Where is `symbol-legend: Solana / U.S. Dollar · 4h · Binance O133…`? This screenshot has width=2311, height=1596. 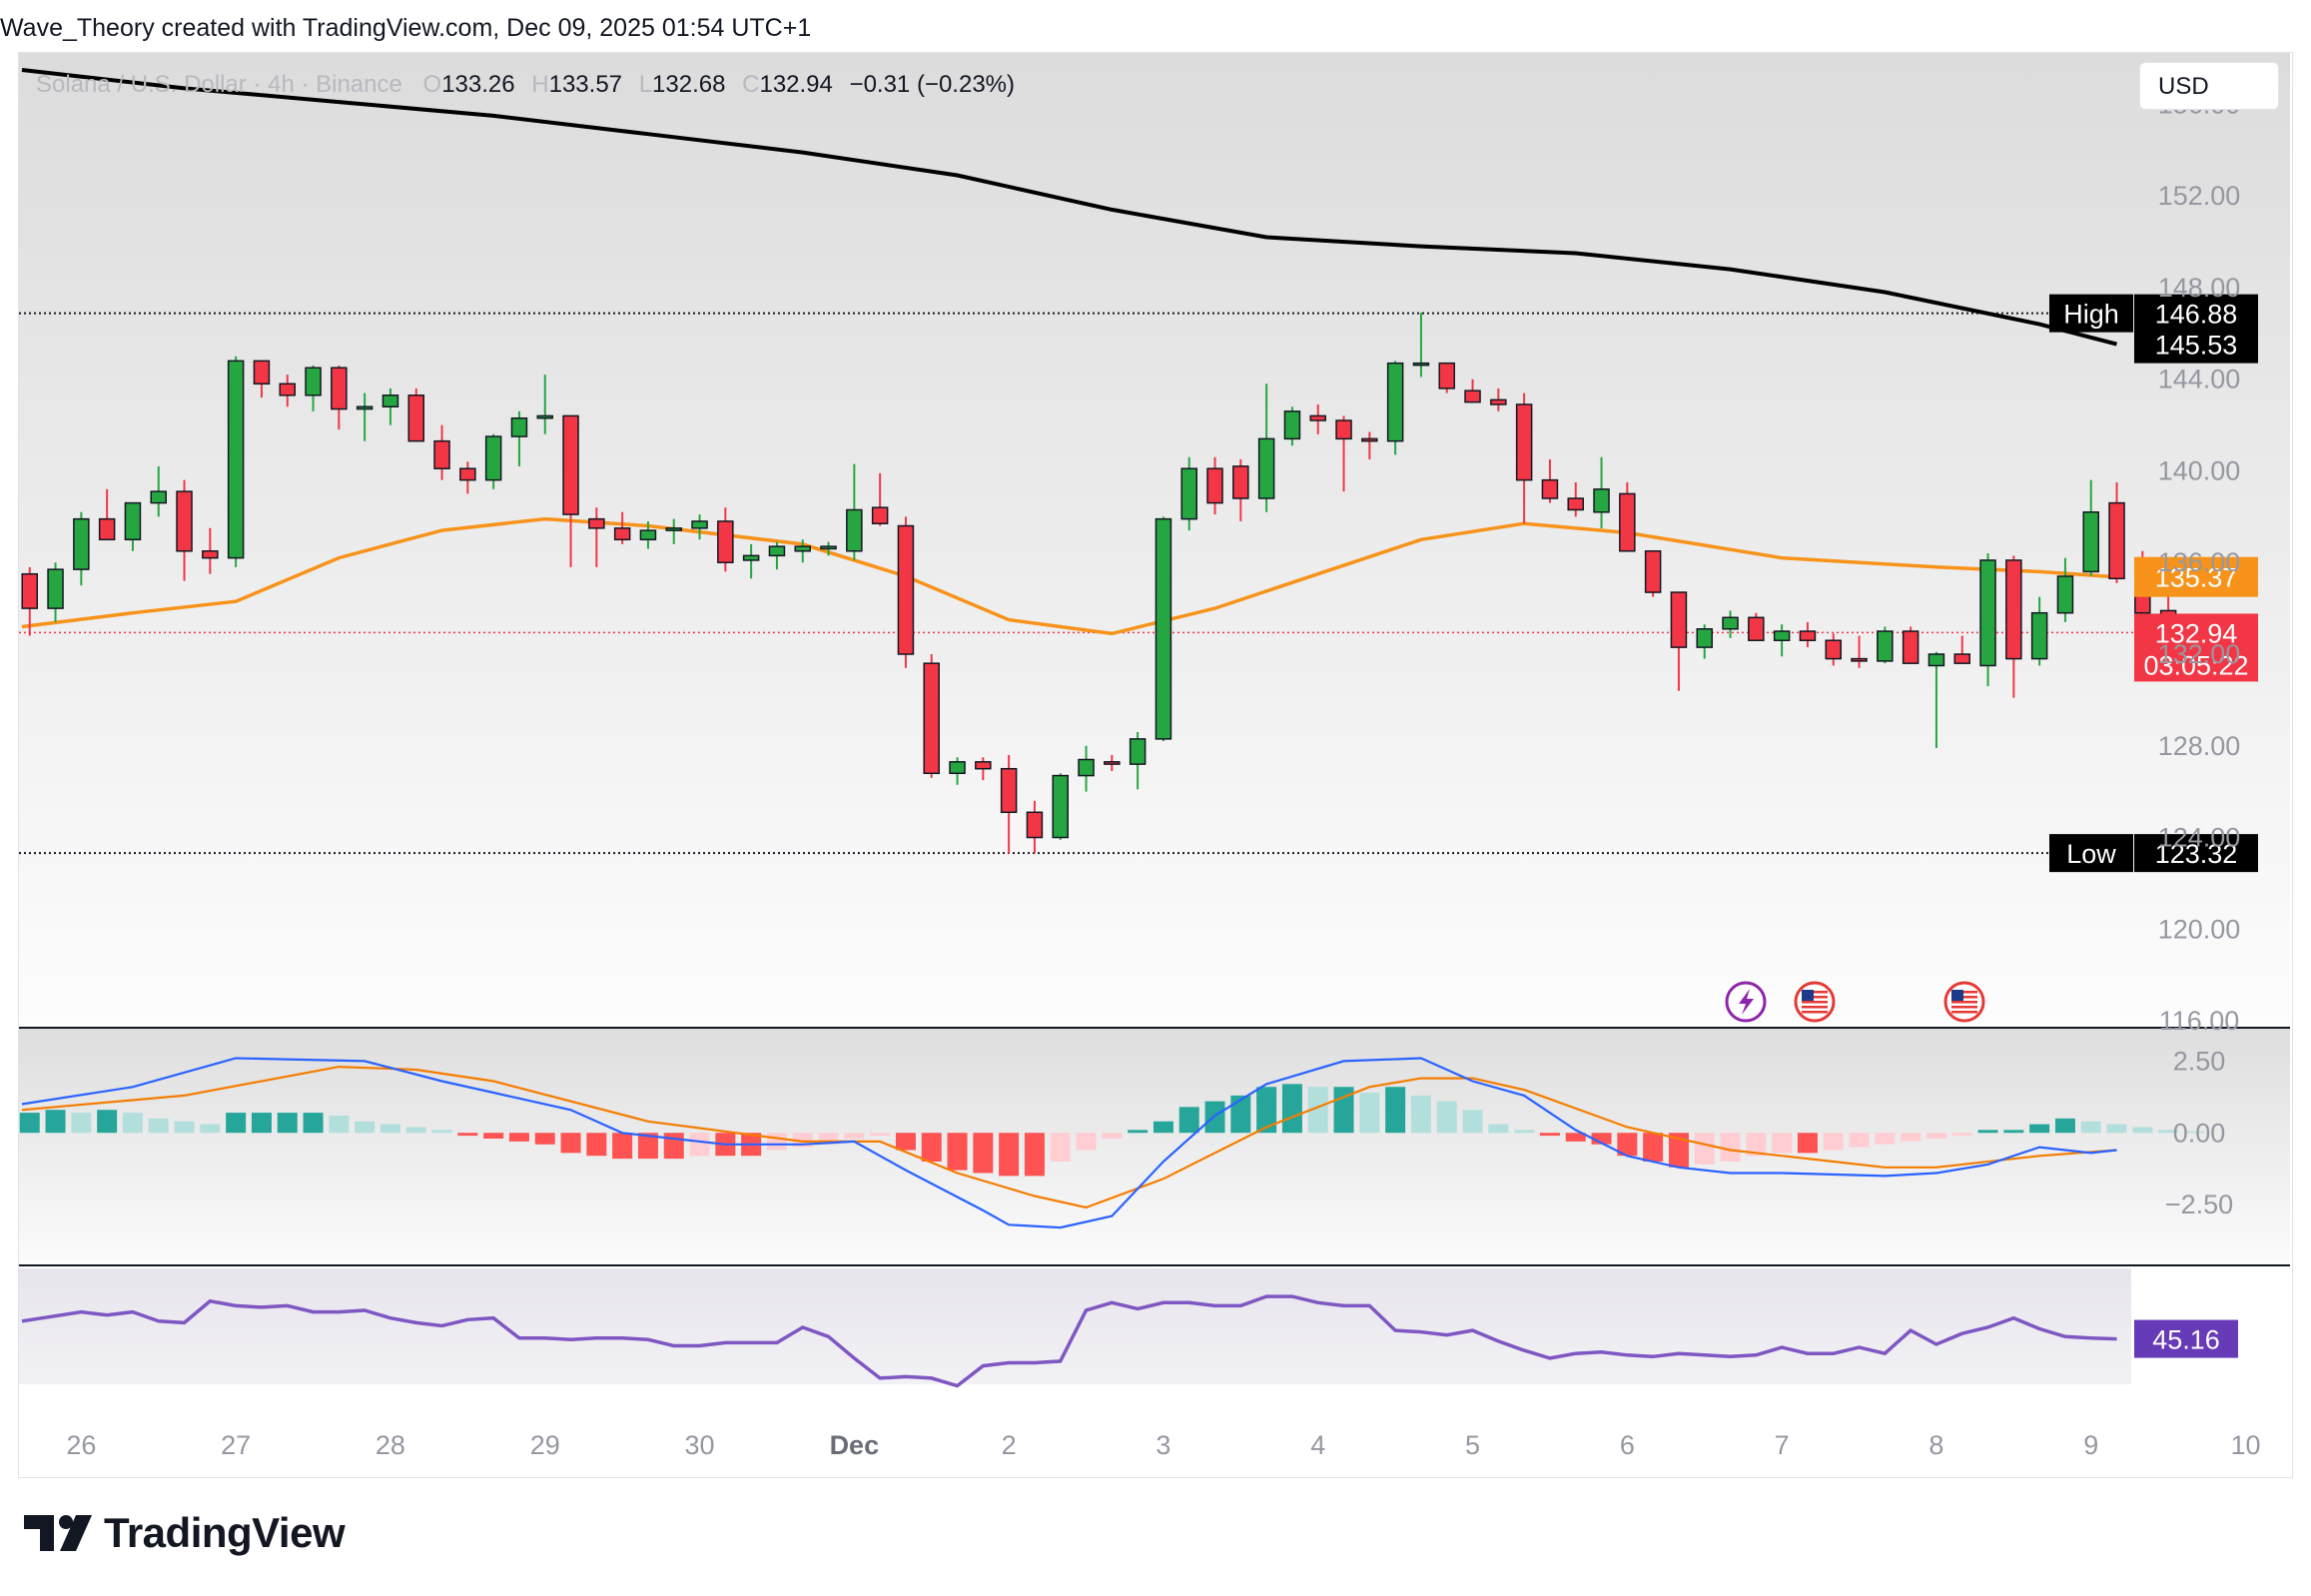 symbol-legend: Solana / U.S. Dollar · 4h · Binance O133… is located at coordinates (525, 85).